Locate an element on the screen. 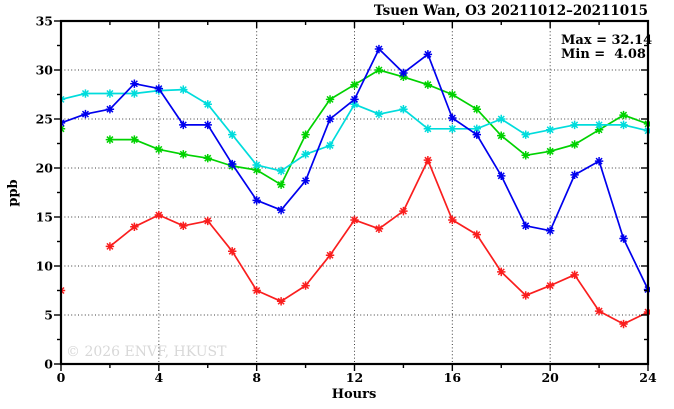  y-tick-label: 0 is located at coordinates (48, 364).